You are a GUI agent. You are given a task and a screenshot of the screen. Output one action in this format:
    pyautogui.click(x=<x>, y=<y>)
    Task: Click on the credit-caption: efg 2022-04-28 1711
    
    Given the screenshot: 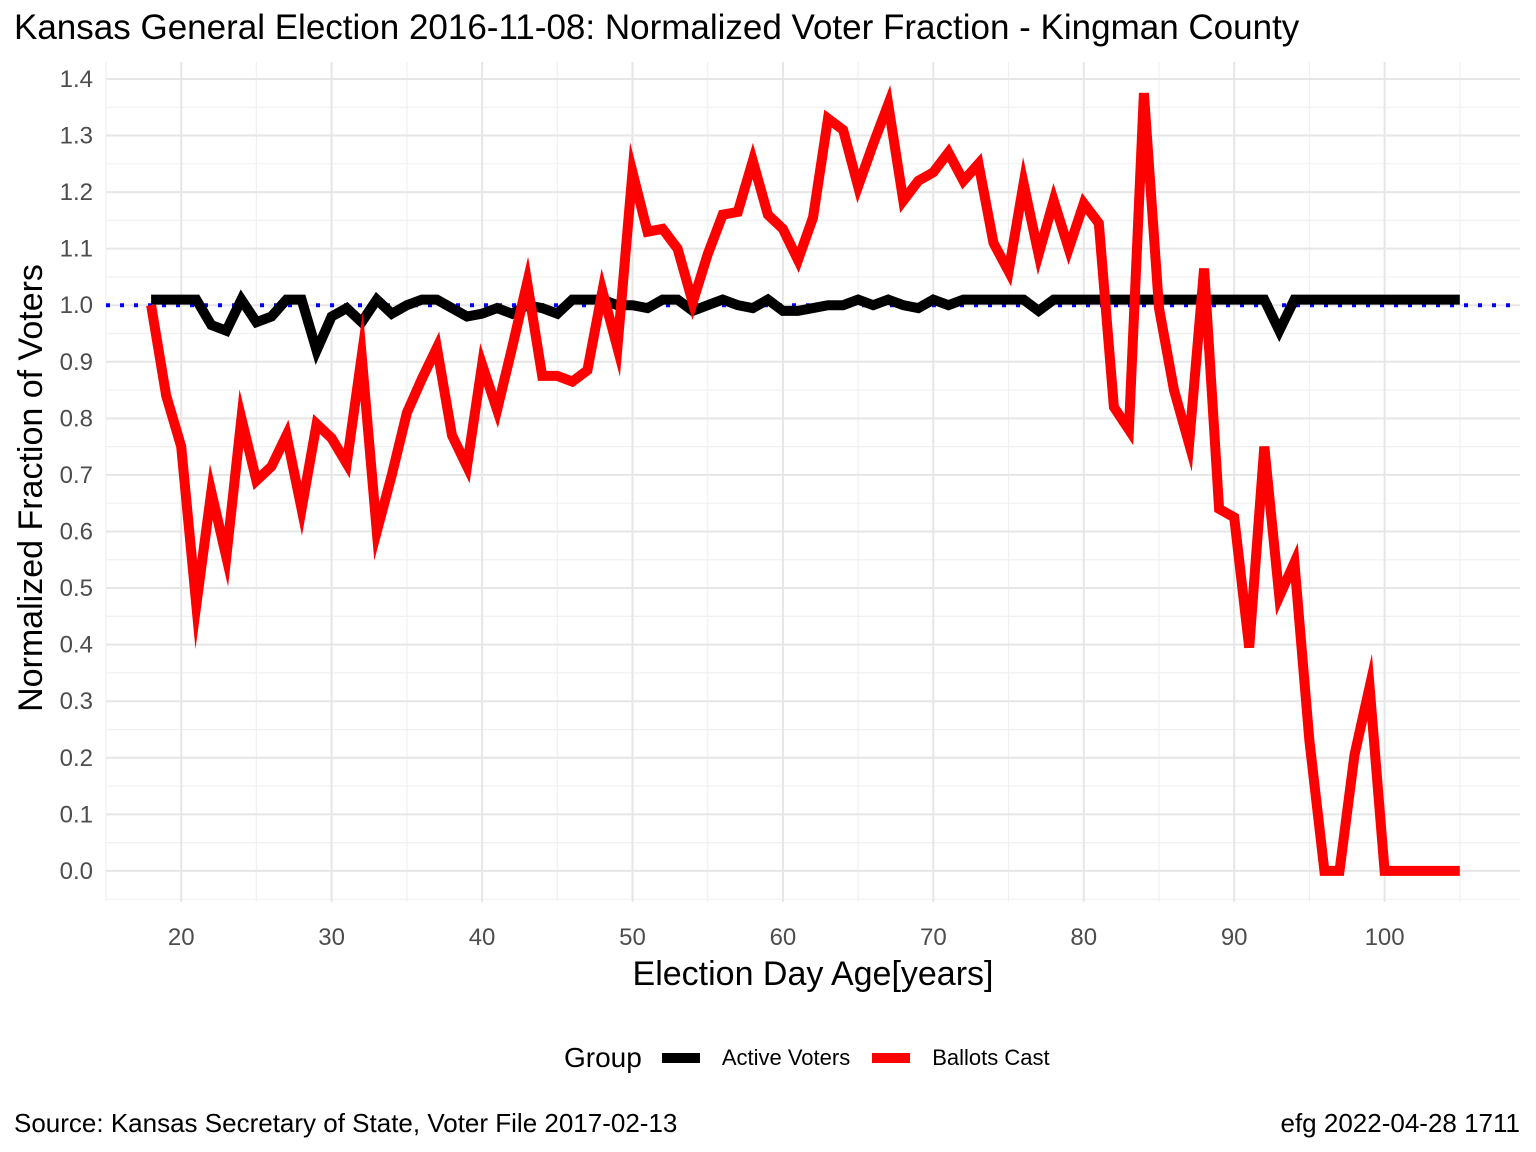 What is the action you would take?
    pyautogui.click(x=1400, y=1123)
    